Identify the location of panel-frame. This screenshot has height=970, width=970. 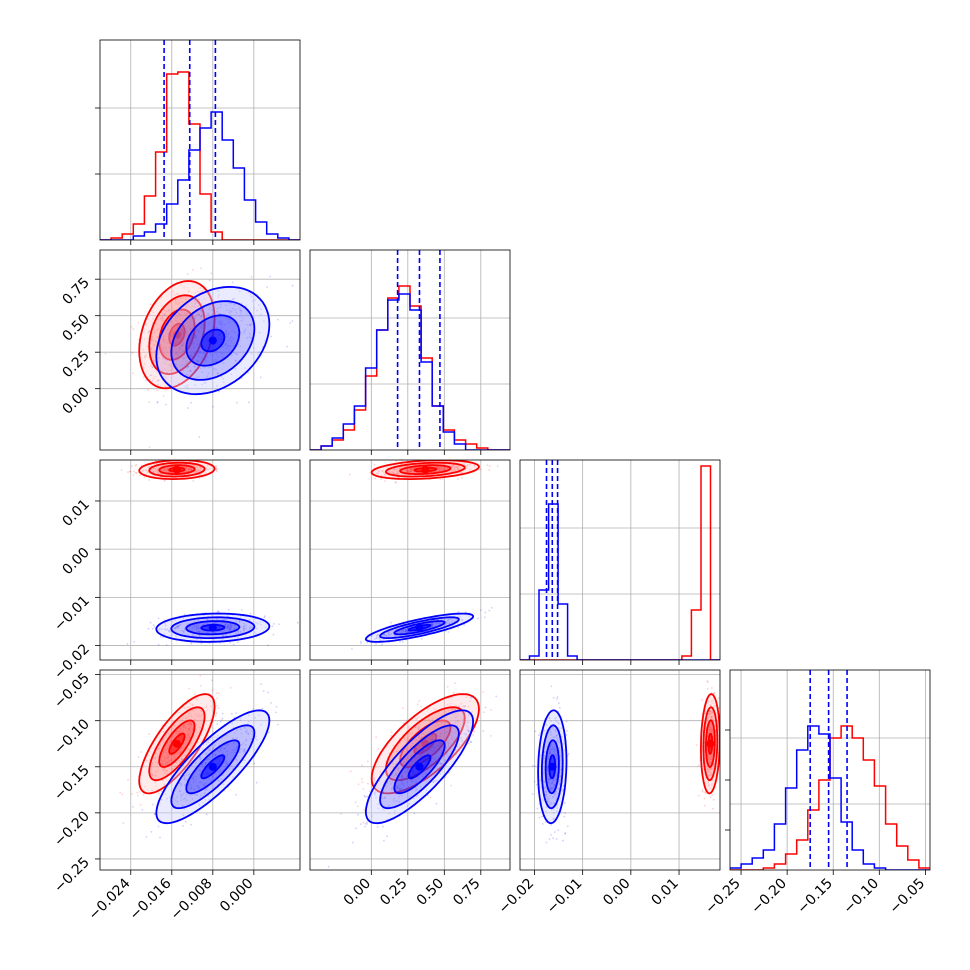
(200, 560).